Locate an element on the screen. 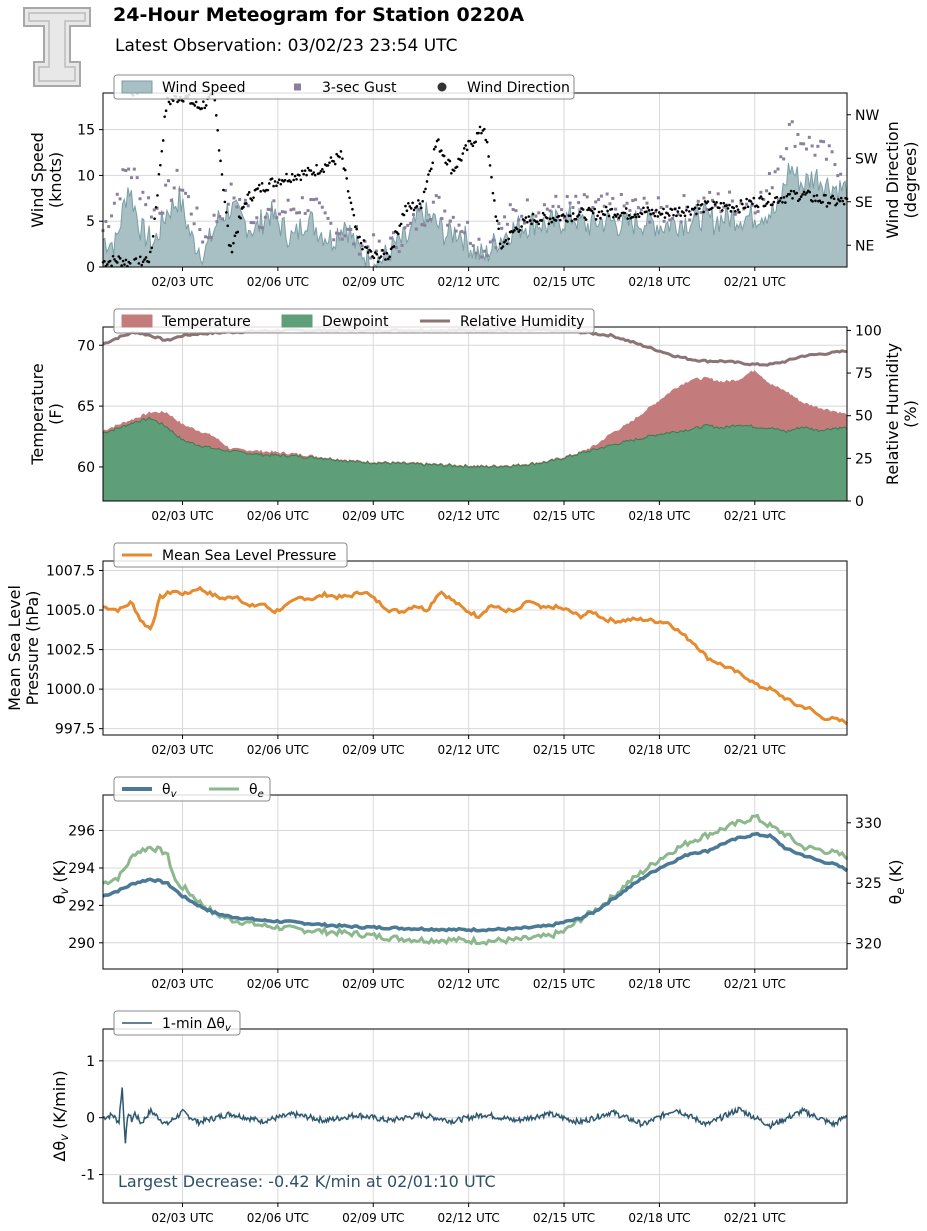  x-tick-label: 02/21 UTC is located at coordinates (755, 282).